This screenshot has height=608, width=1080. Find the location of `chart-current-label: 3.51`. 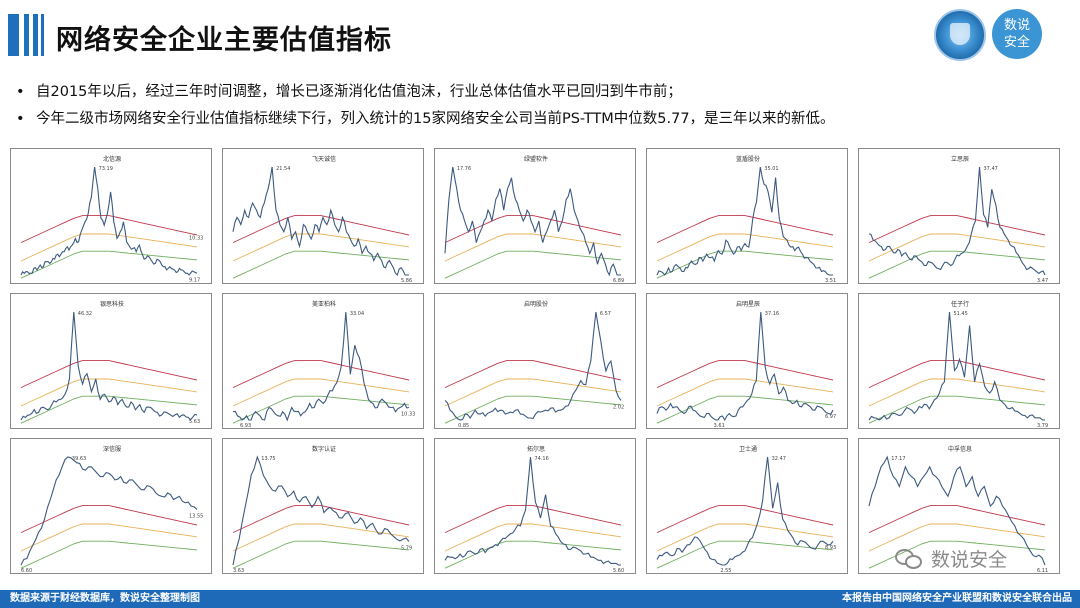

chart-current-label: 3.51 is located at coordinates (830, 281).